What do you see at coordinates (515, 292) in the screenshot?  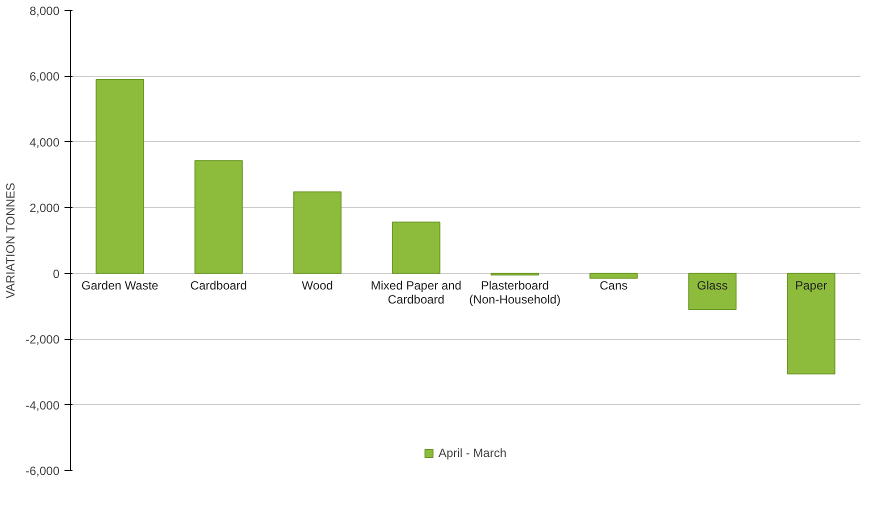 I see `x-tick-label: Plasterboard (Non-Household)` at bounding box center [515, 292].